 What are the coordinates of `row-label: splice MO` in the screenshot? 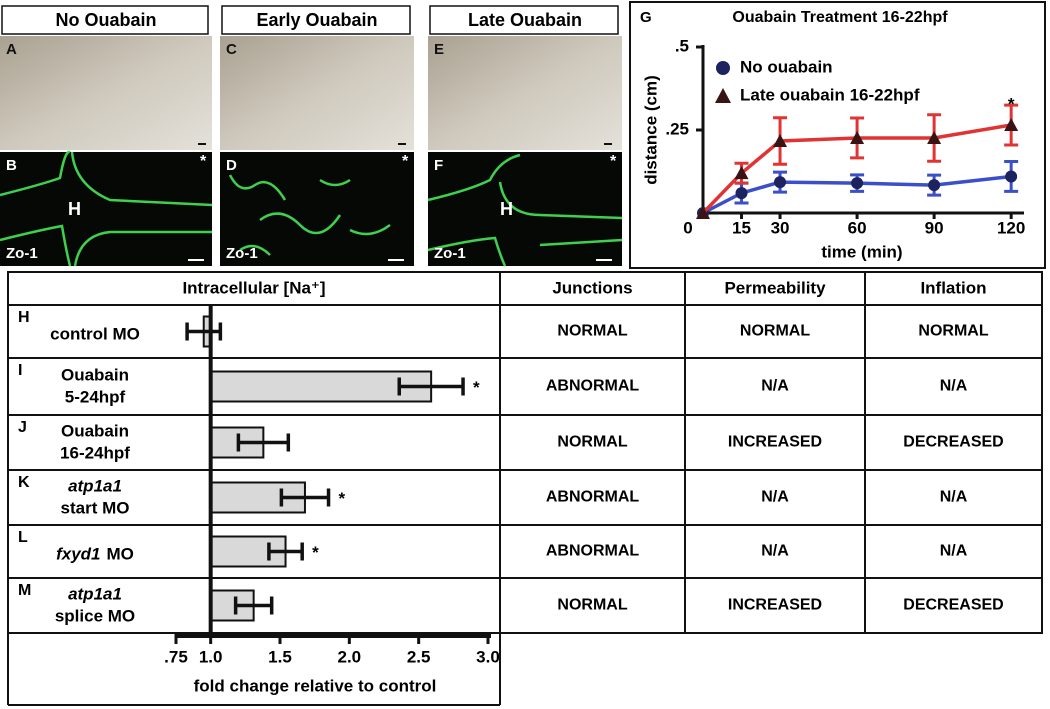 It's located at (95, 616).